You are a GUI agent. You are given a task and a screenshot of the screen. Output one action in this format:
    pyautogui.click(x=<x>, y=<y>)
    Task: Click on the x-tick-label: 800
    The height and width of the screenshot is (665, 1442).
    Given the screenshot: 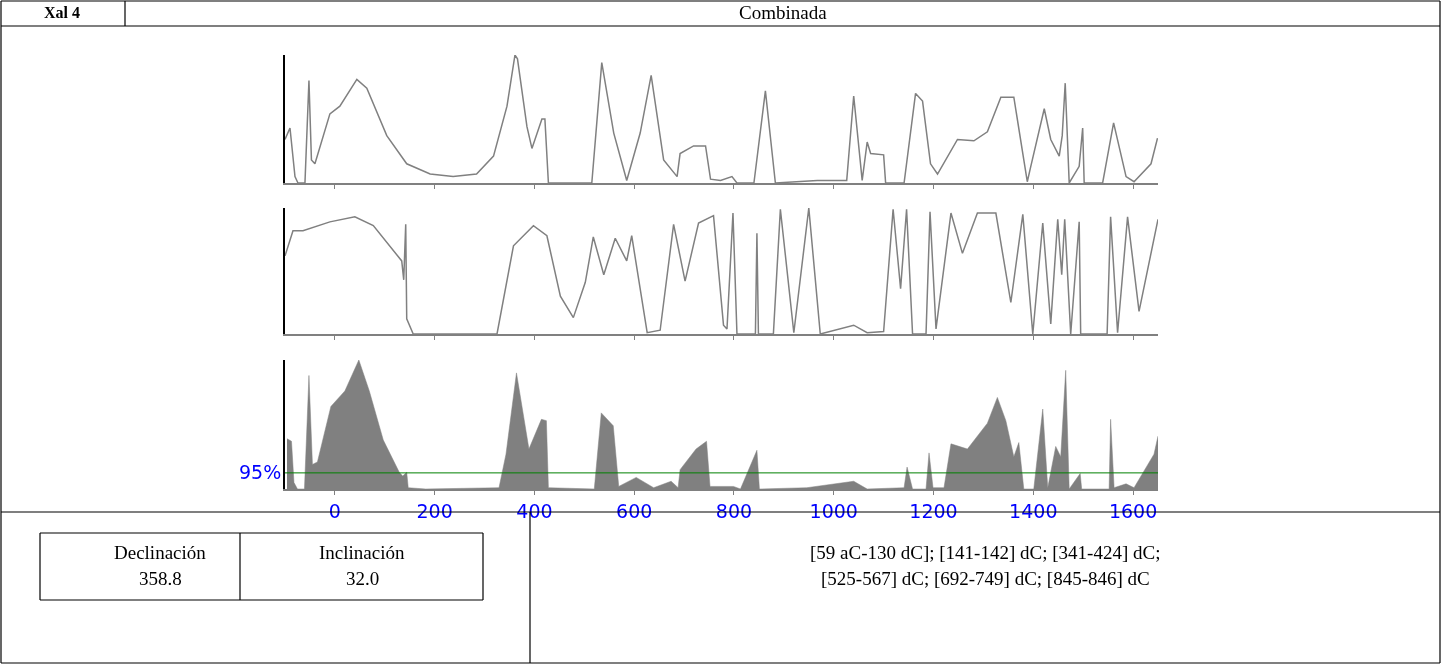 What is the action you would take?
    pyautogui.click(x=734, y=510)
    